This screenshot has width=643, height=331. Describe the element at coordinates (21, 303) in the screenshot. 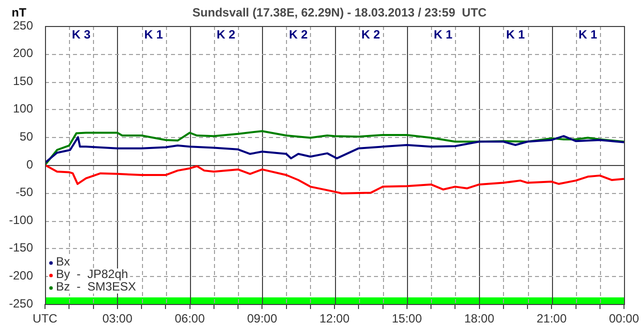

I see `y-tick-label: -250` at that location.